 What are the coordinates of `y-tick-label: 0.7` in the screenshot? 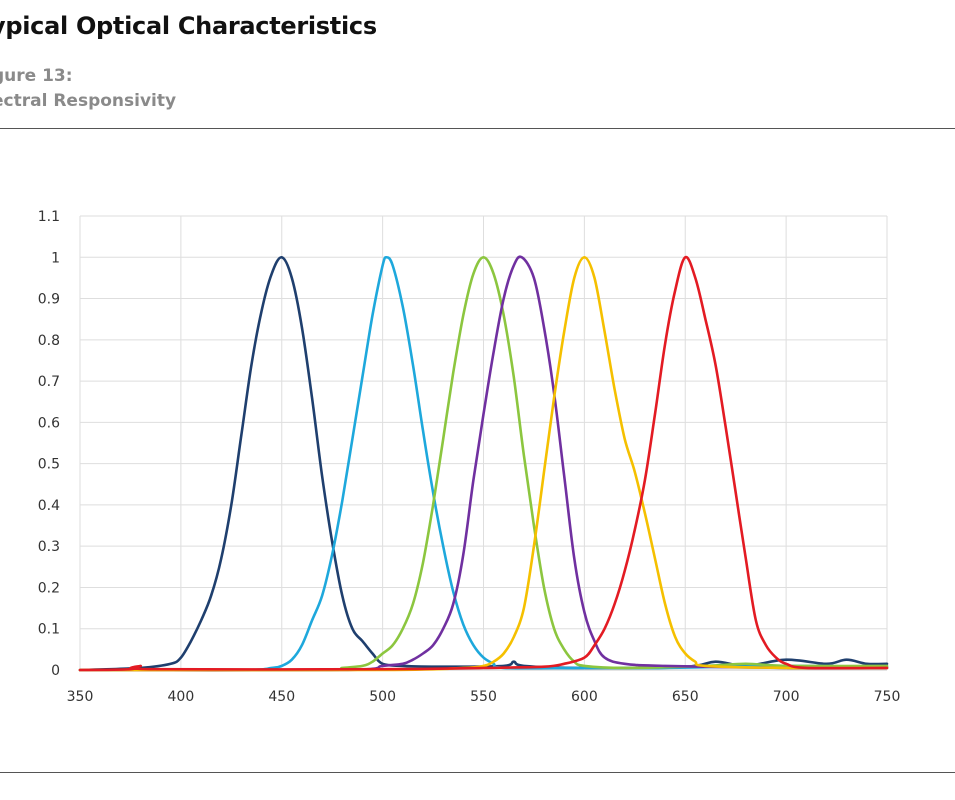 It's located at (49, 382).